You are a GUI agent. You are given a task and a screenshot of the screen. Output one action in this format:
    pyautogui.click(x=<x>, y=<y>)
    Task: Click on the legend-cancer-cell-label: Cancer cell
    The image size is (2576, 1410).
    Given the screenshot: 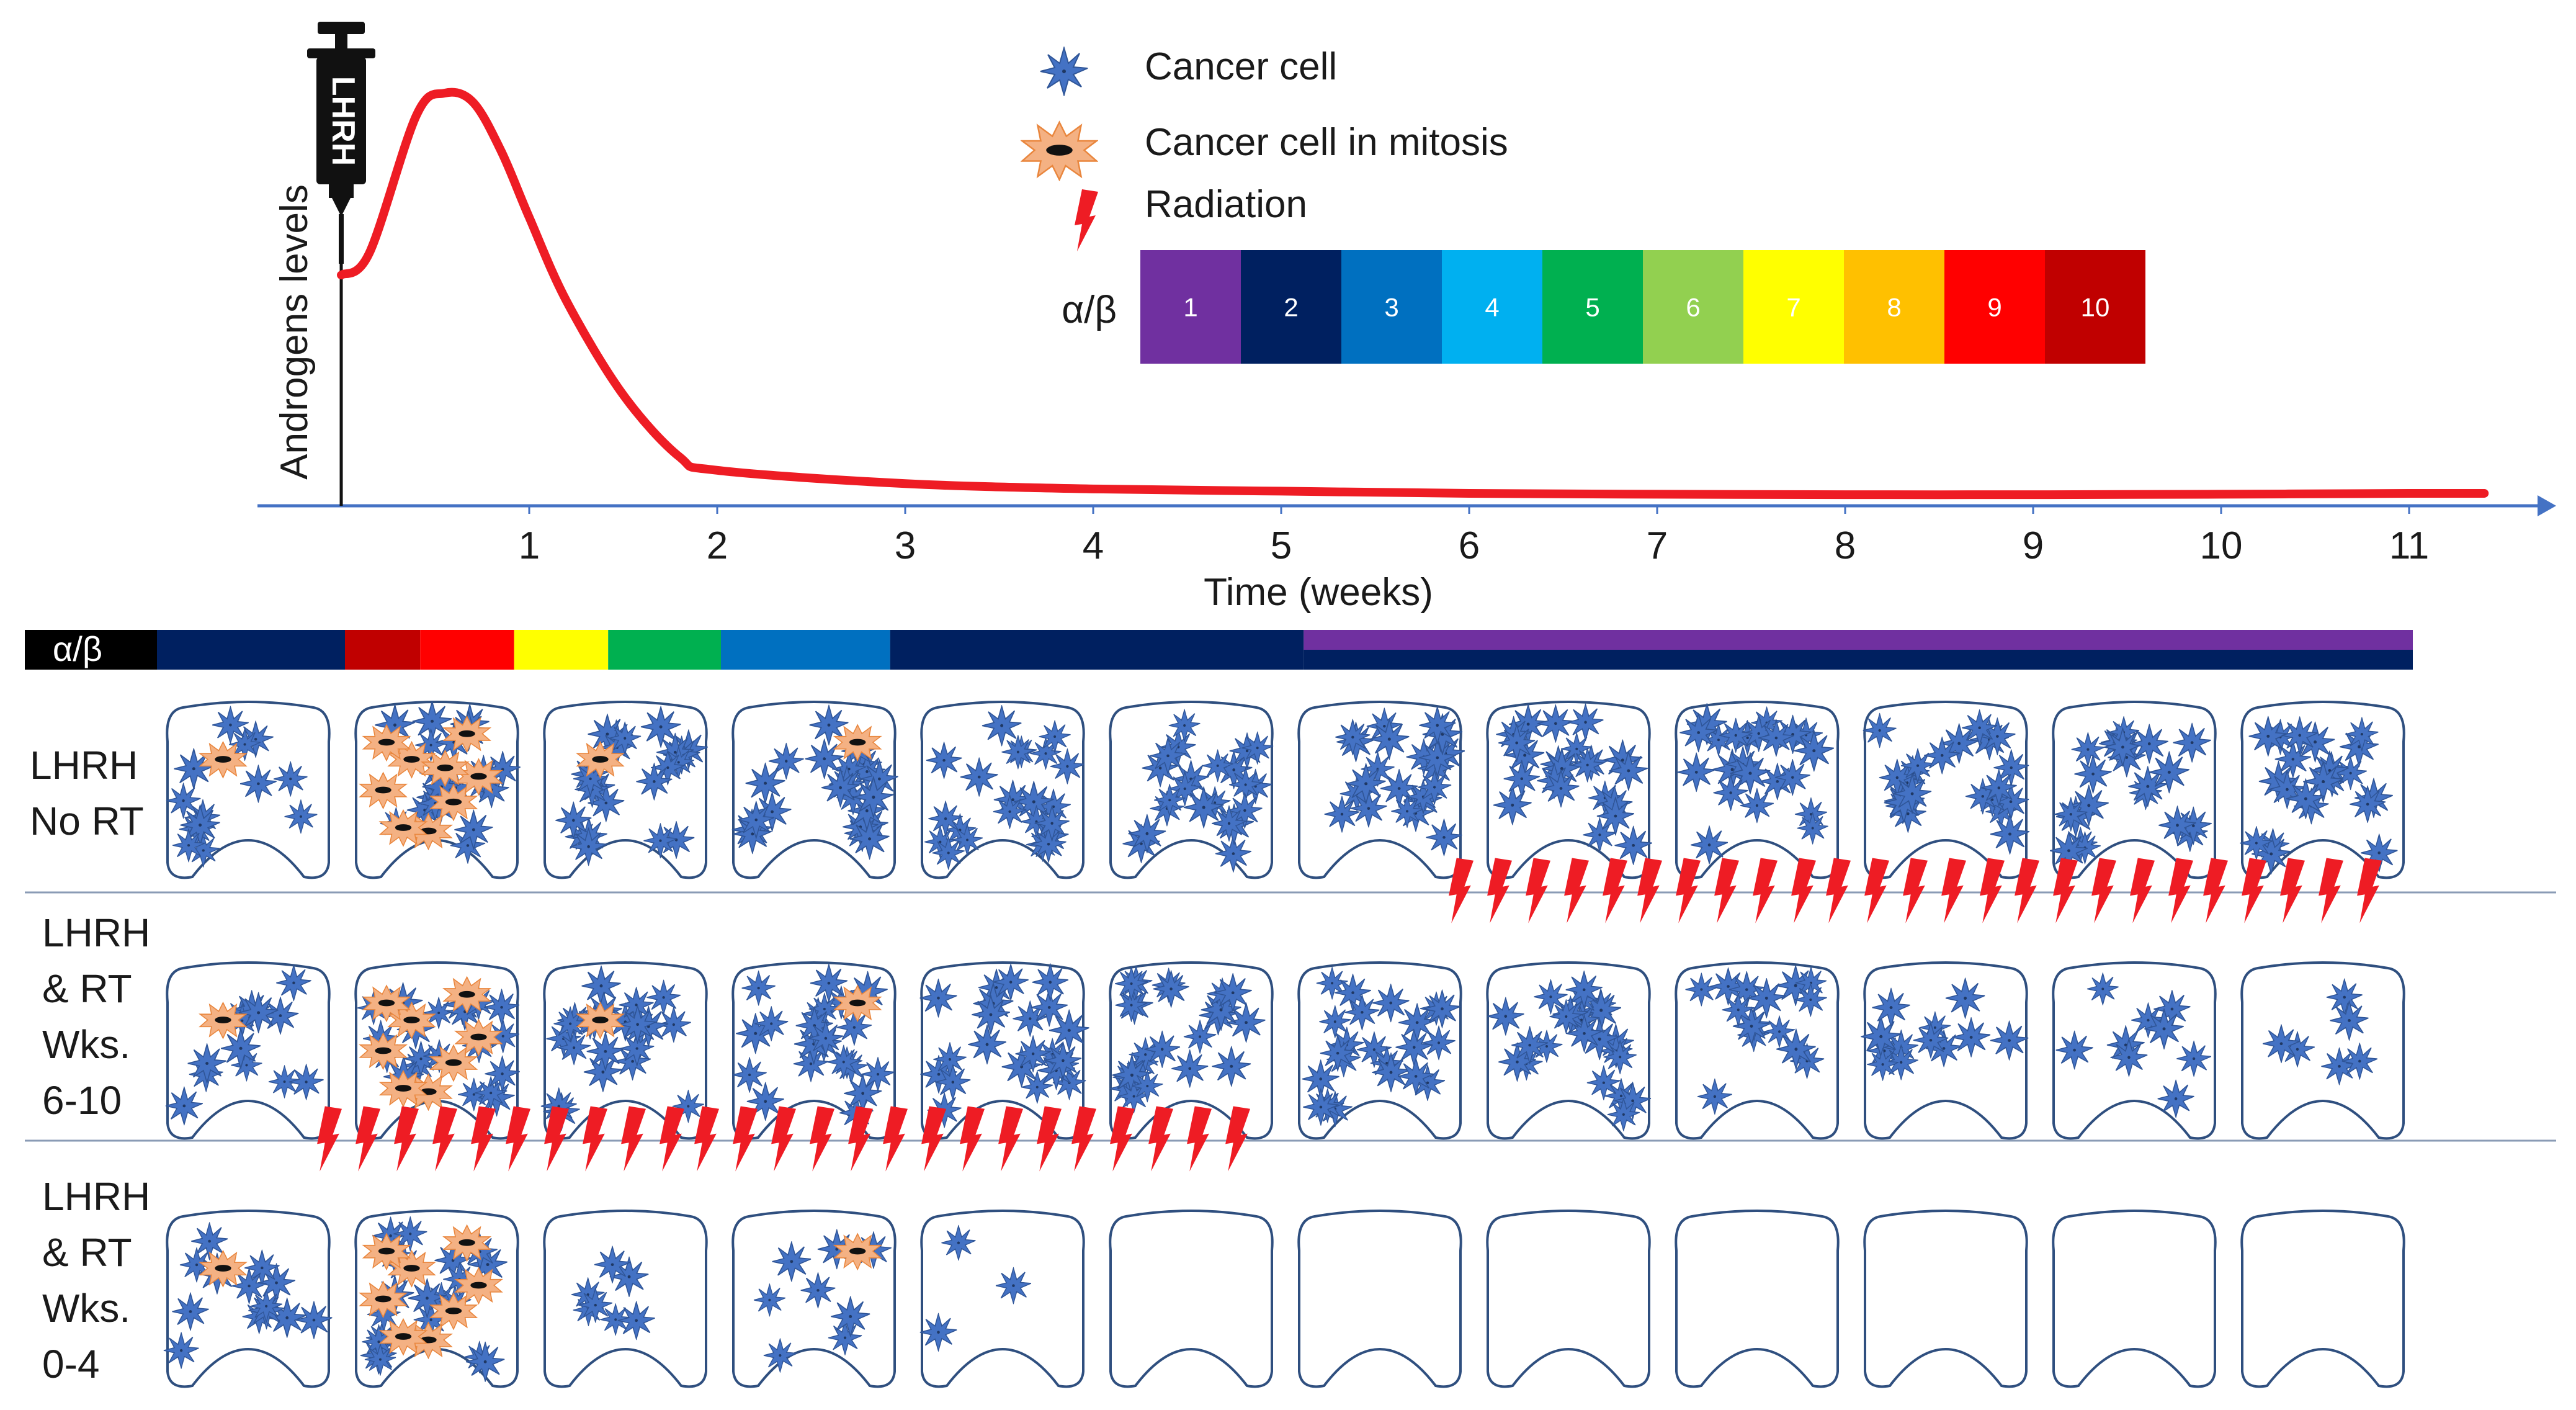 What is the action you would take?
    pyautogui.click(x=1241, y=66)
    